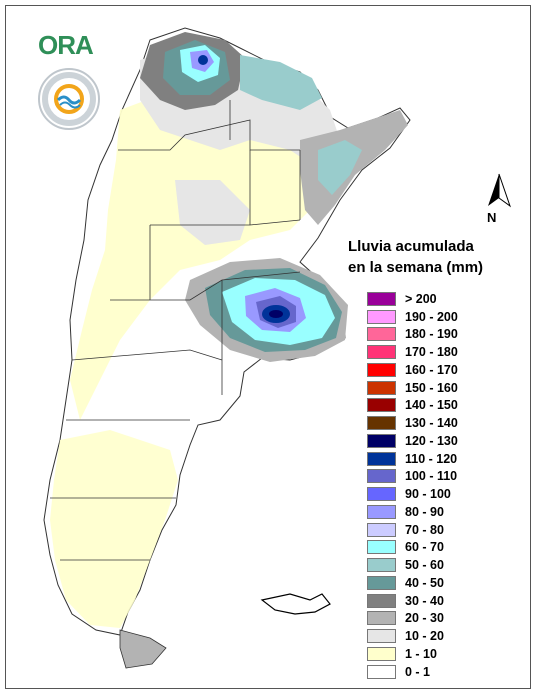  I want to click on north-label: N, so click(492, 217).